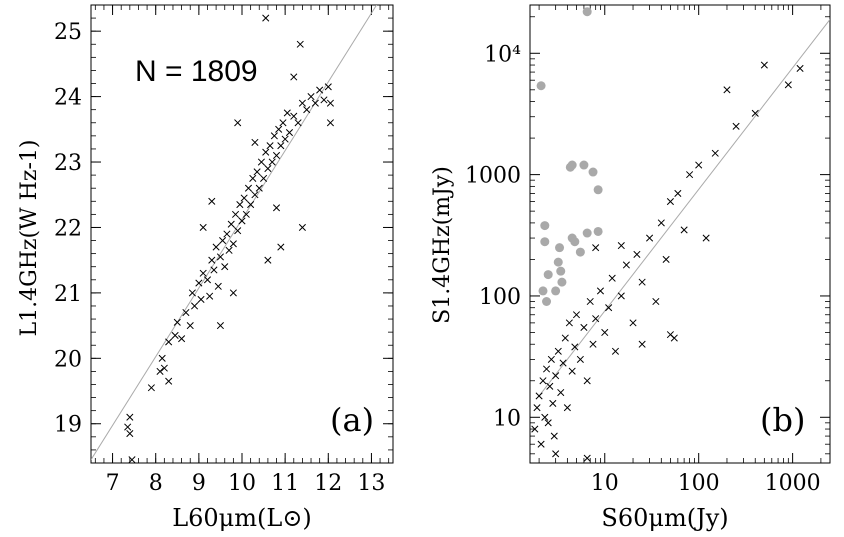 The image size is (844, 537). What do you see at coordinates (500, 297) in the screenshot?
I see `y-tick-label: 100` at bounding box center [500, 297].